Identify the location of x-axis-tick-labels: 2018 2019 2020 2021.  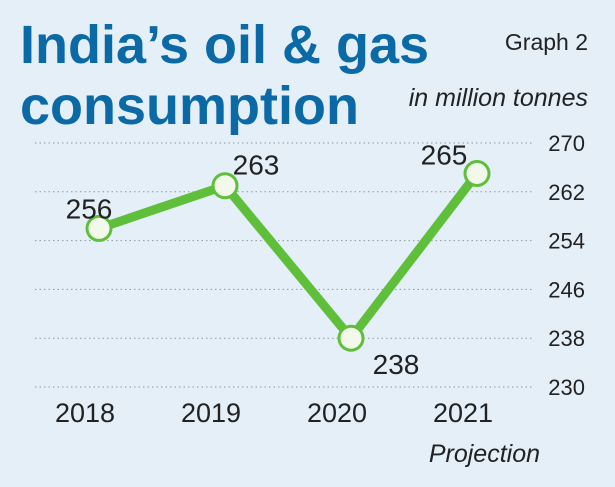
(274, 413).